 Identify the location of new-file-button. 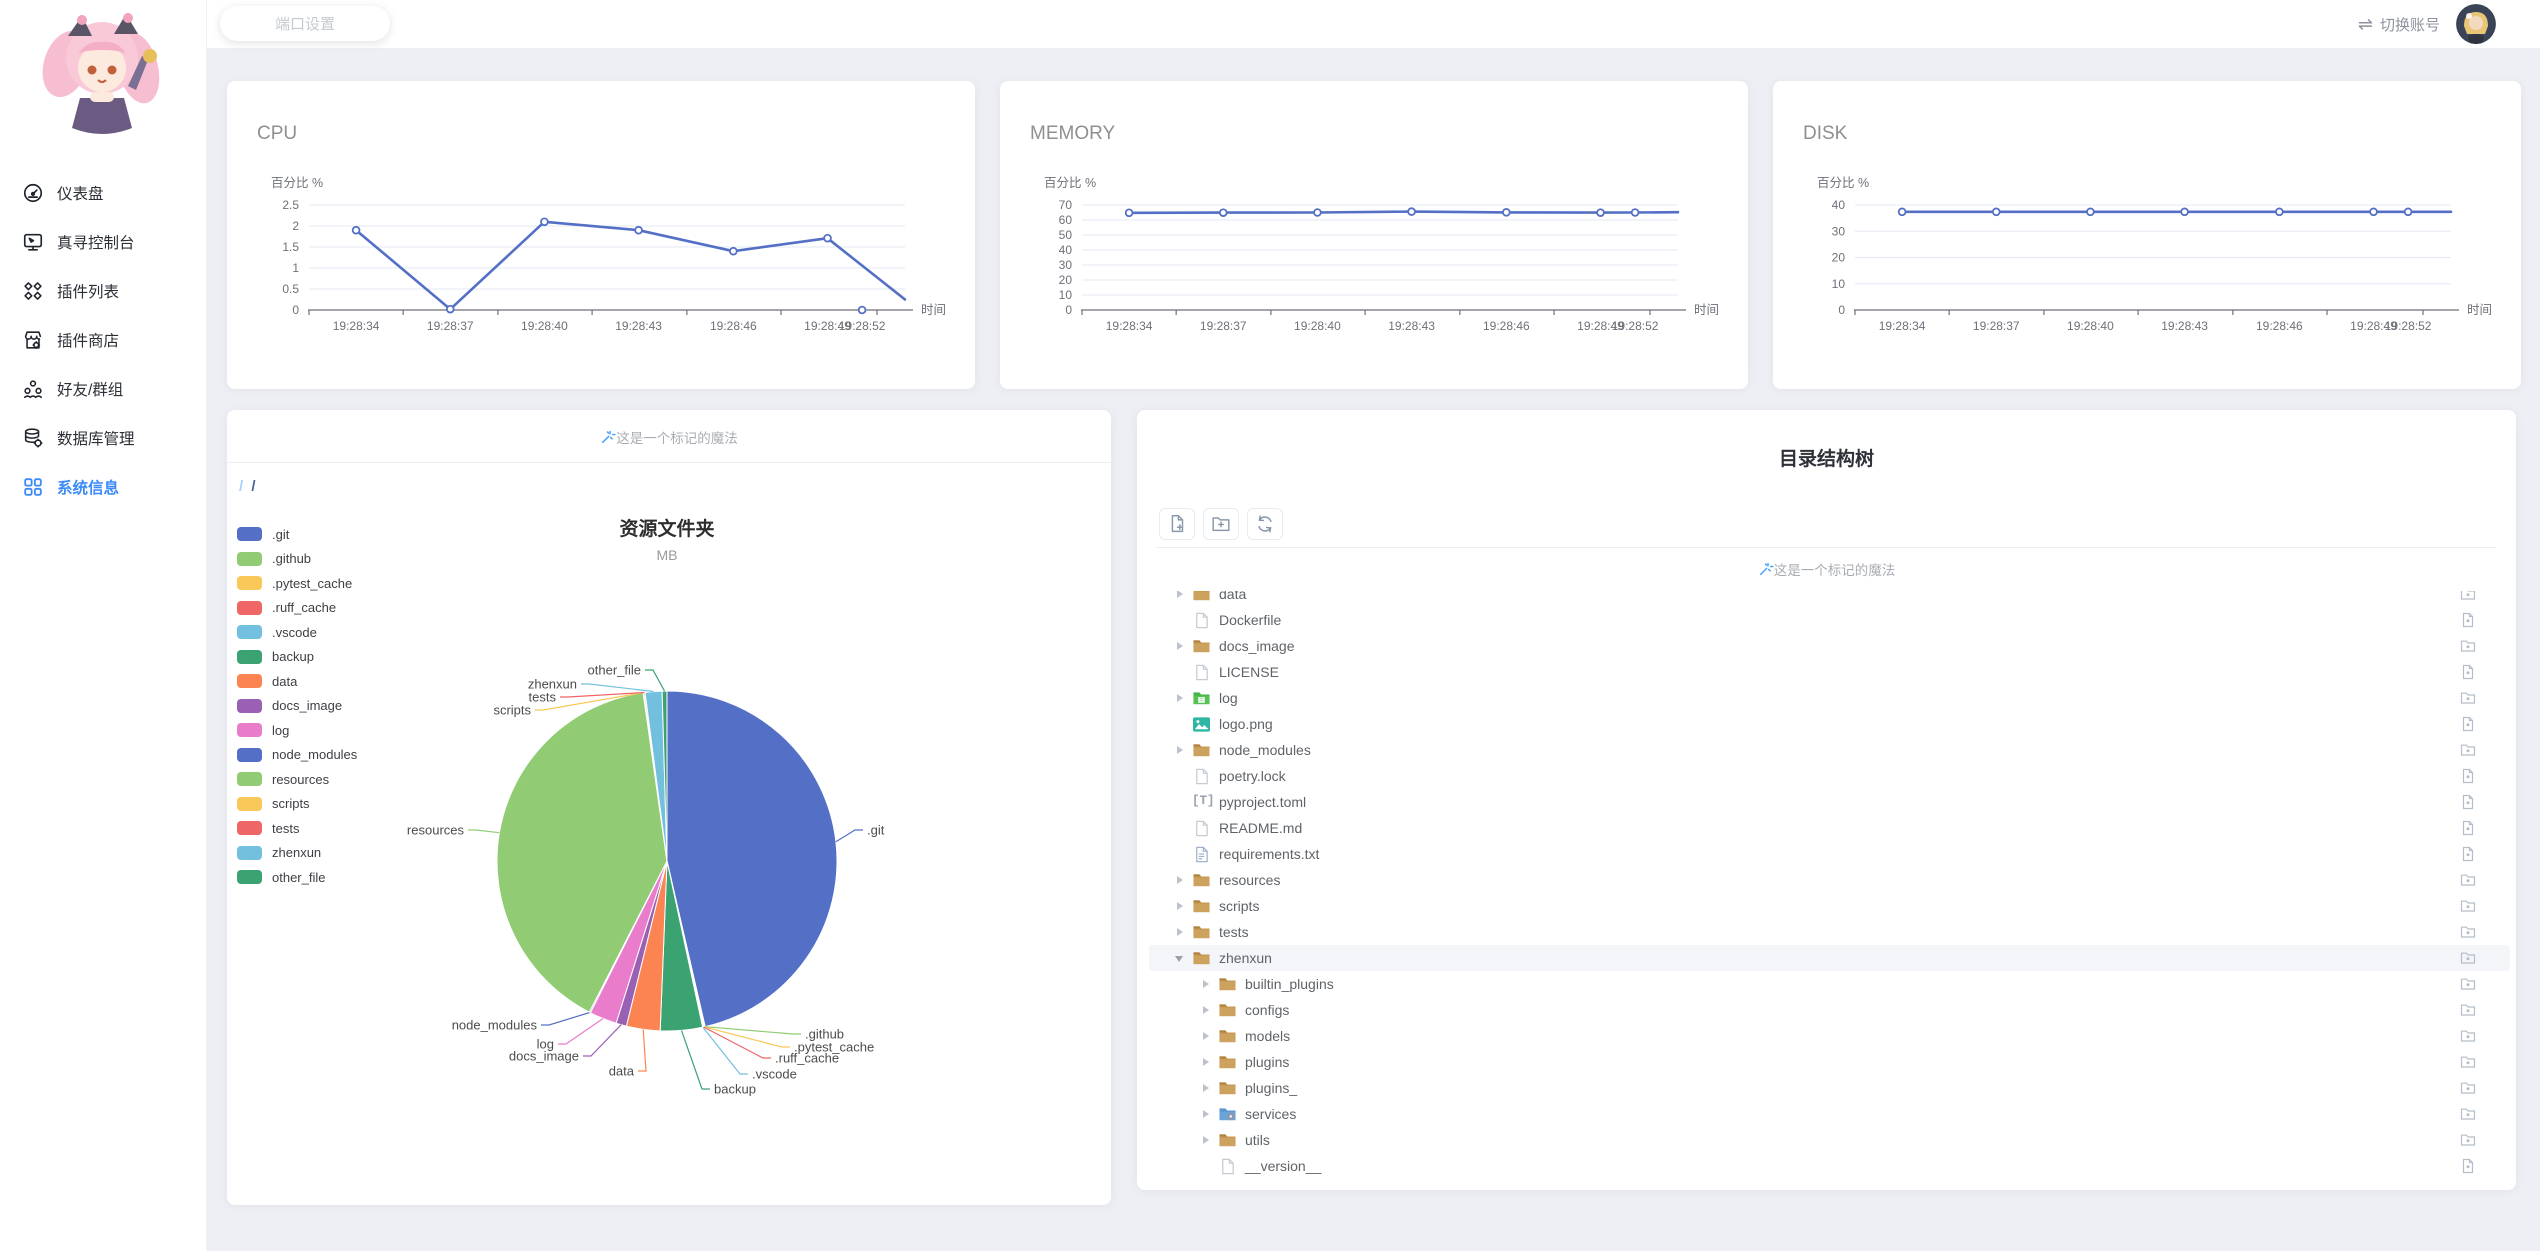
(1177, 524).